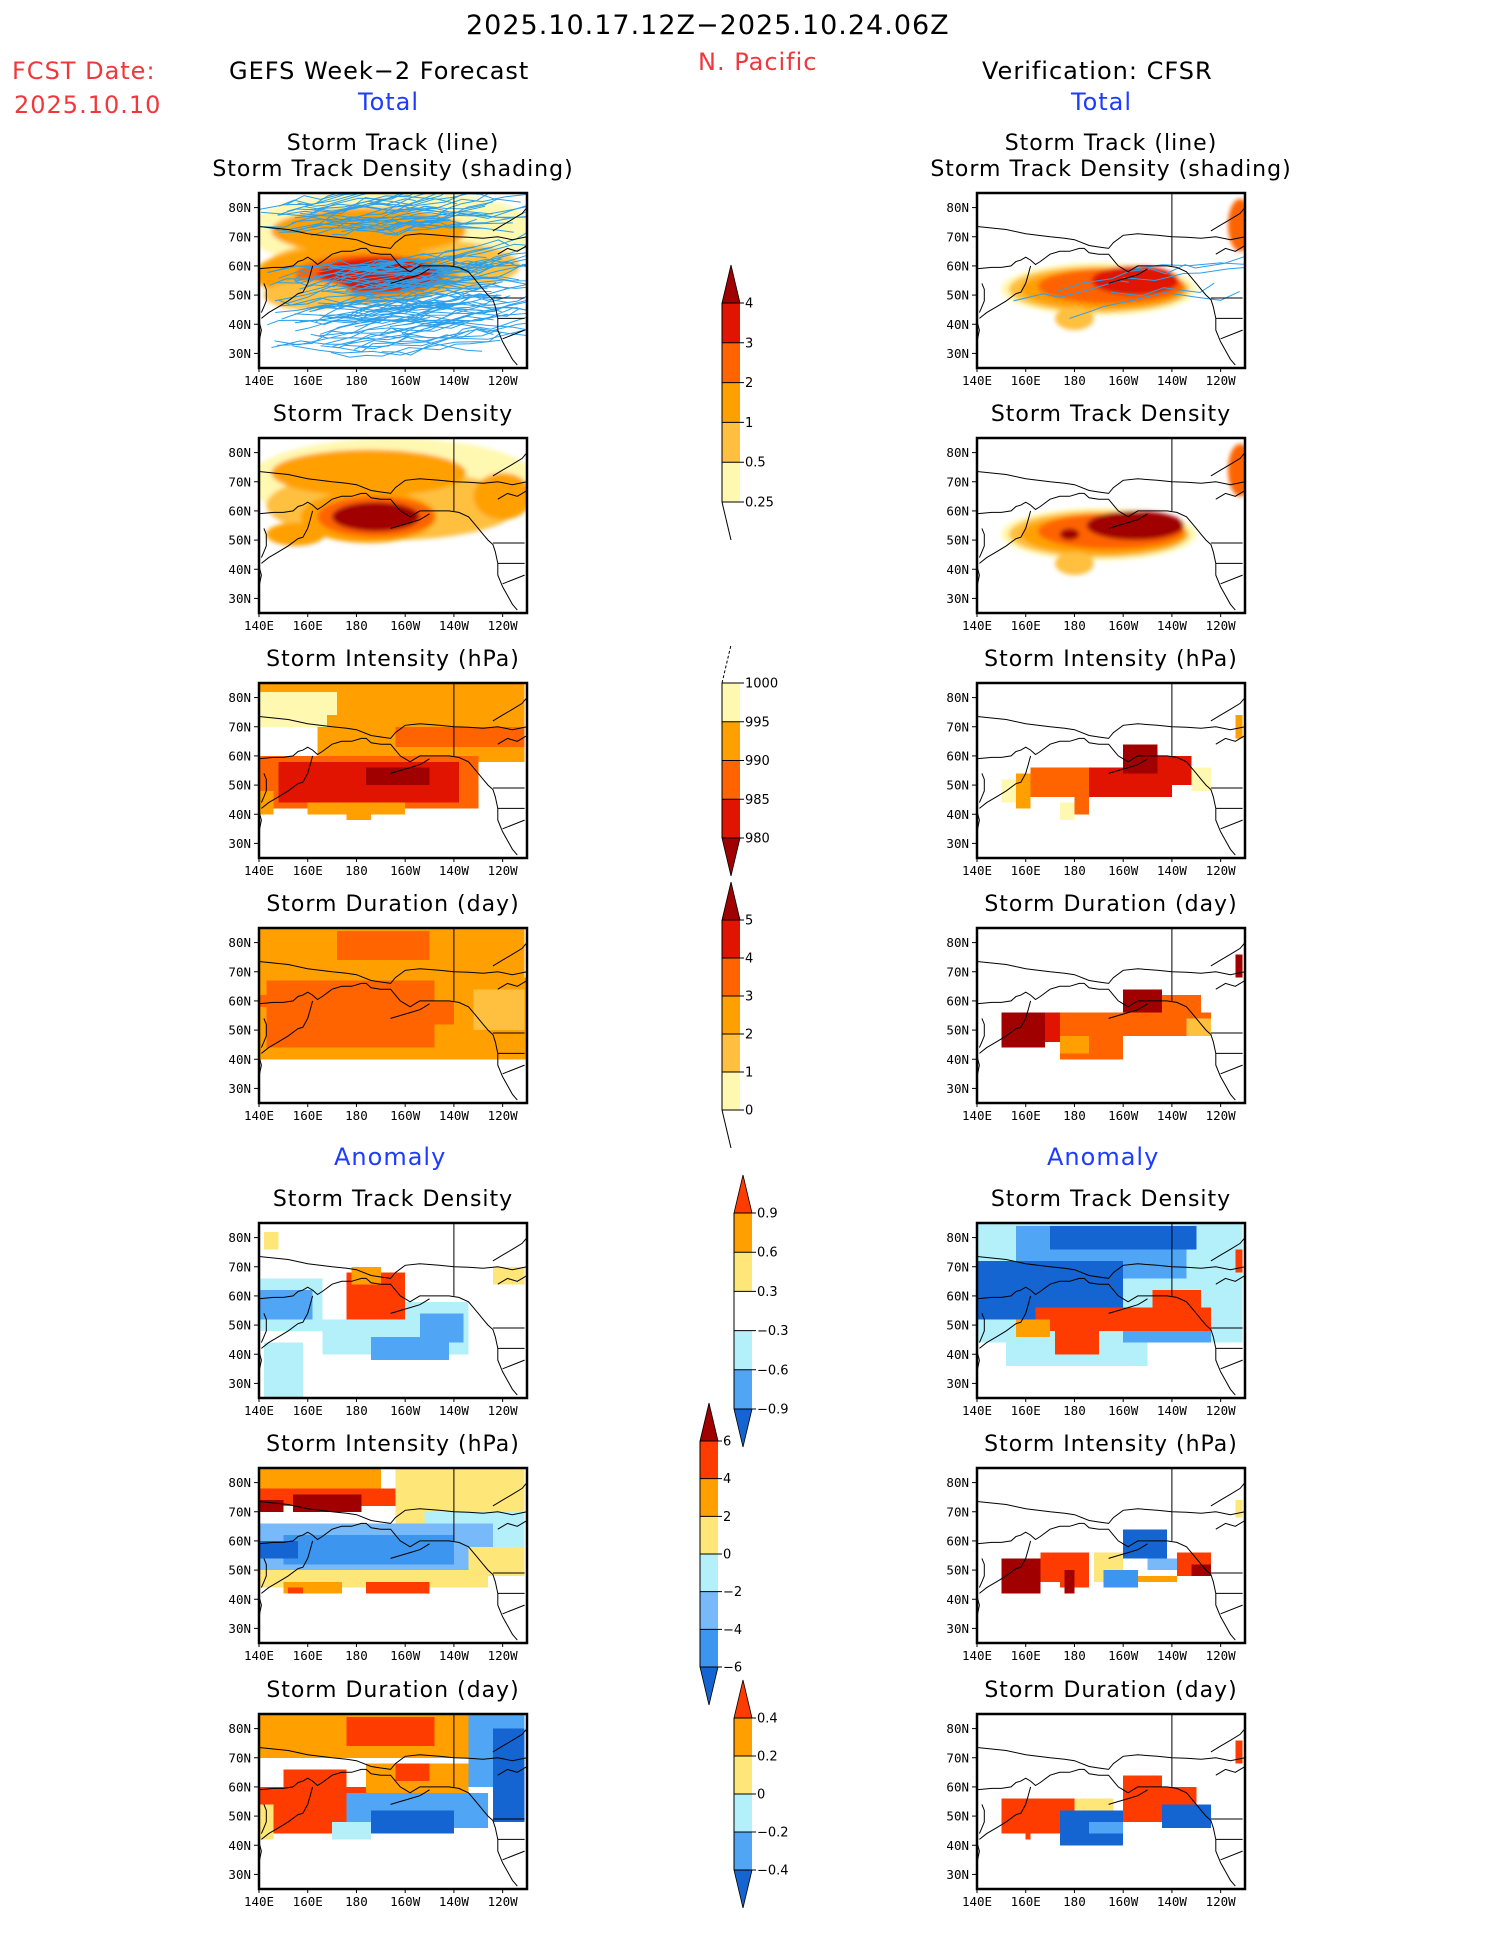  I want to click on colorbar-tick-label: 2, so click(749, 383).